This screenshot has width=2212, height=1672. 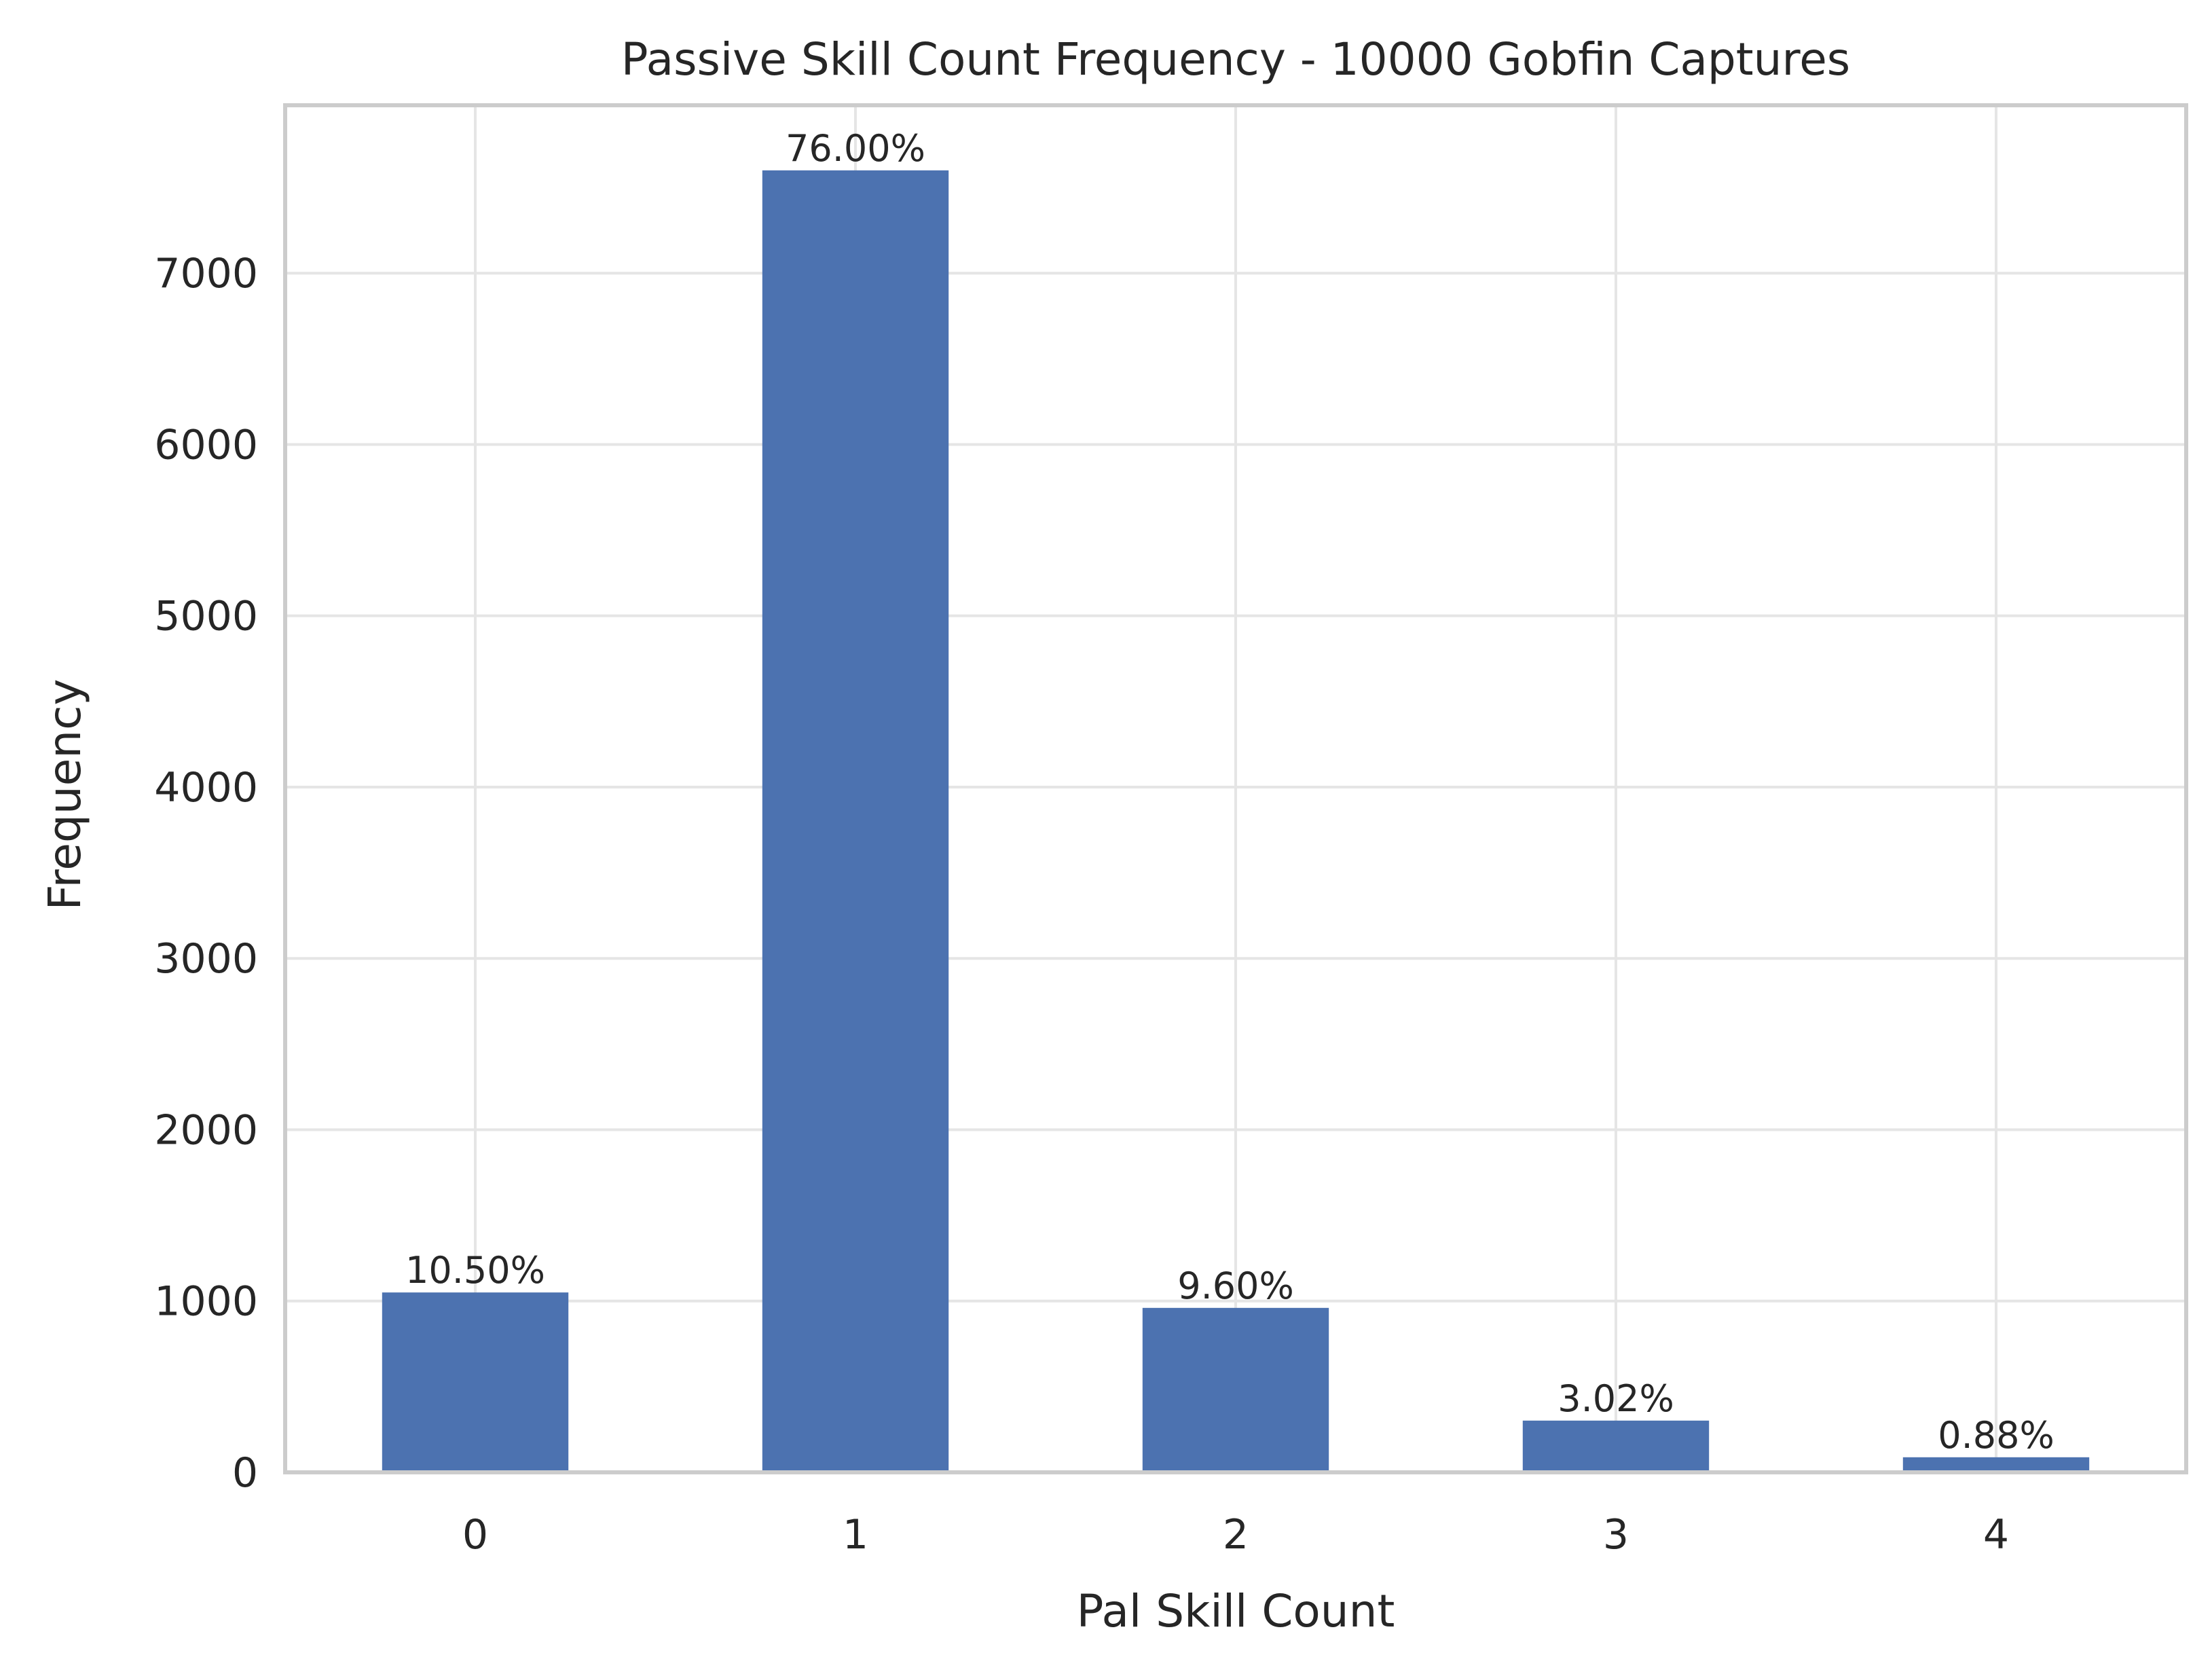 What do you see at coordinates (65, 795) in the screenshot?
I see `y-axis-label: Frequency` at bounding box center [65, 795].